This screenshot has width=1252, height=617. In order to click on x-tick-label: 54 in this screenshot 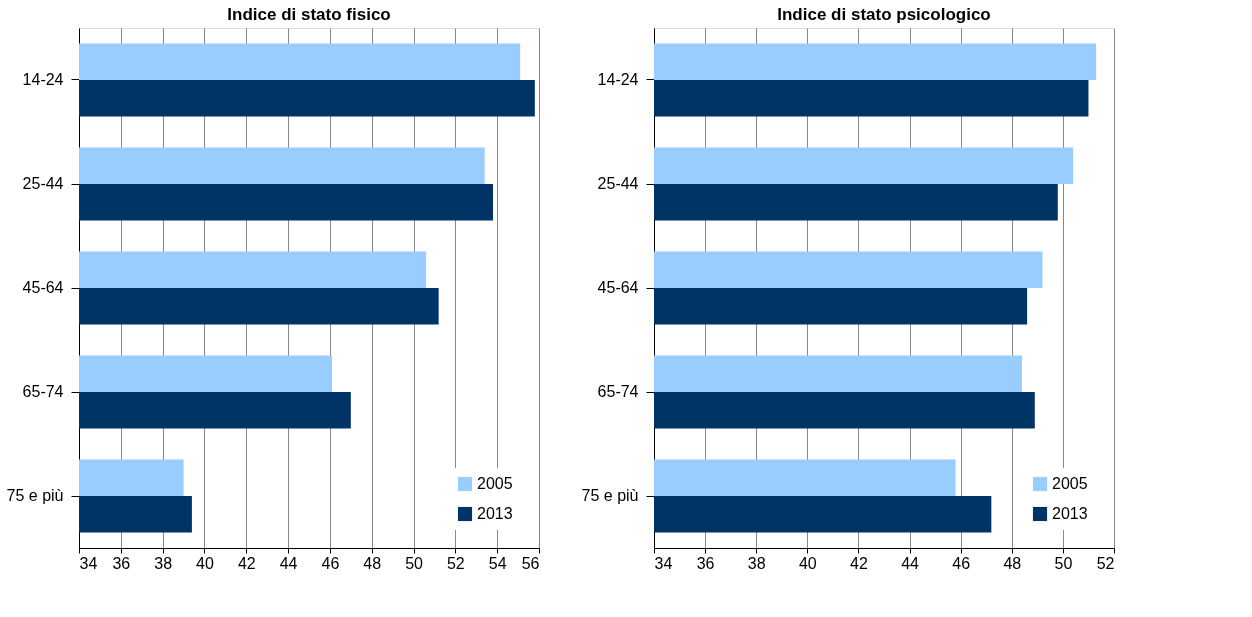, I will do `click(497, 563)`.